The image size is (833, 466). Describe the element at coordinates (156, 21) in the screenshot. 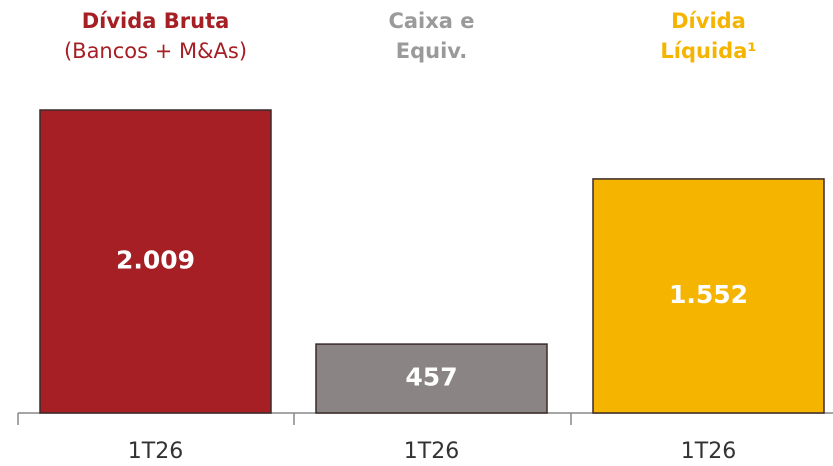

I see `bar-header: Dívida Bruta` at that location.